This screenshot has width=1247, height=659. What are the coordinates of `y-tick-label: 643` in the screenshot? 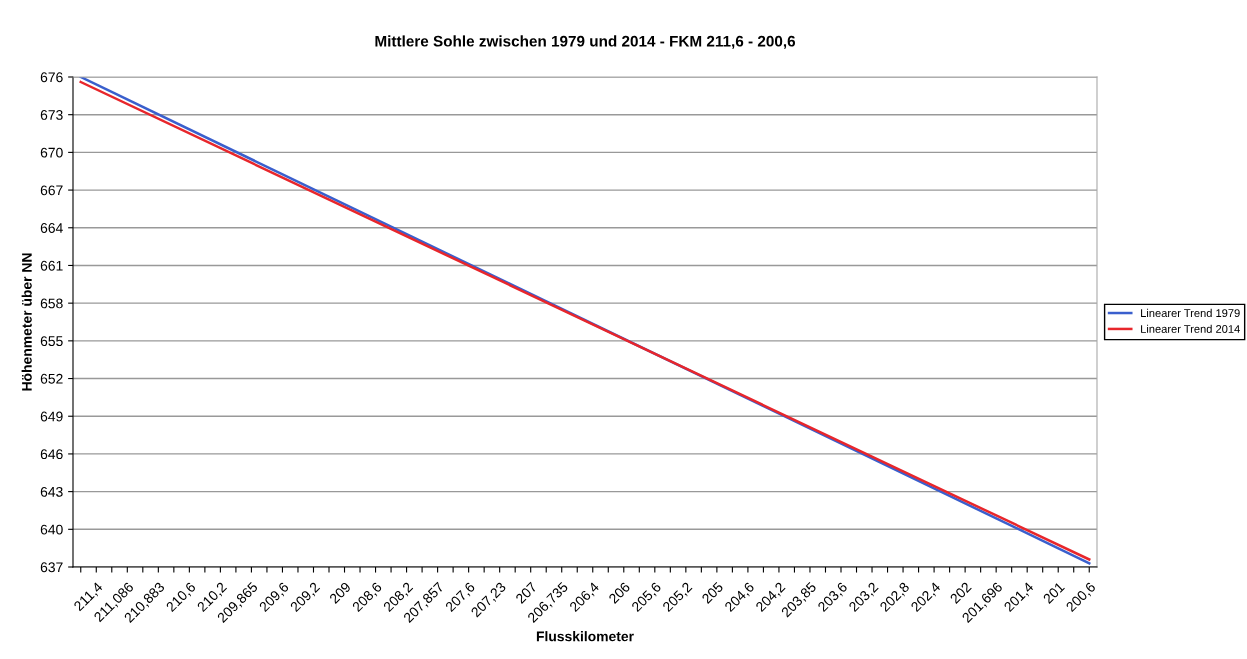 It's located at (51, 491).